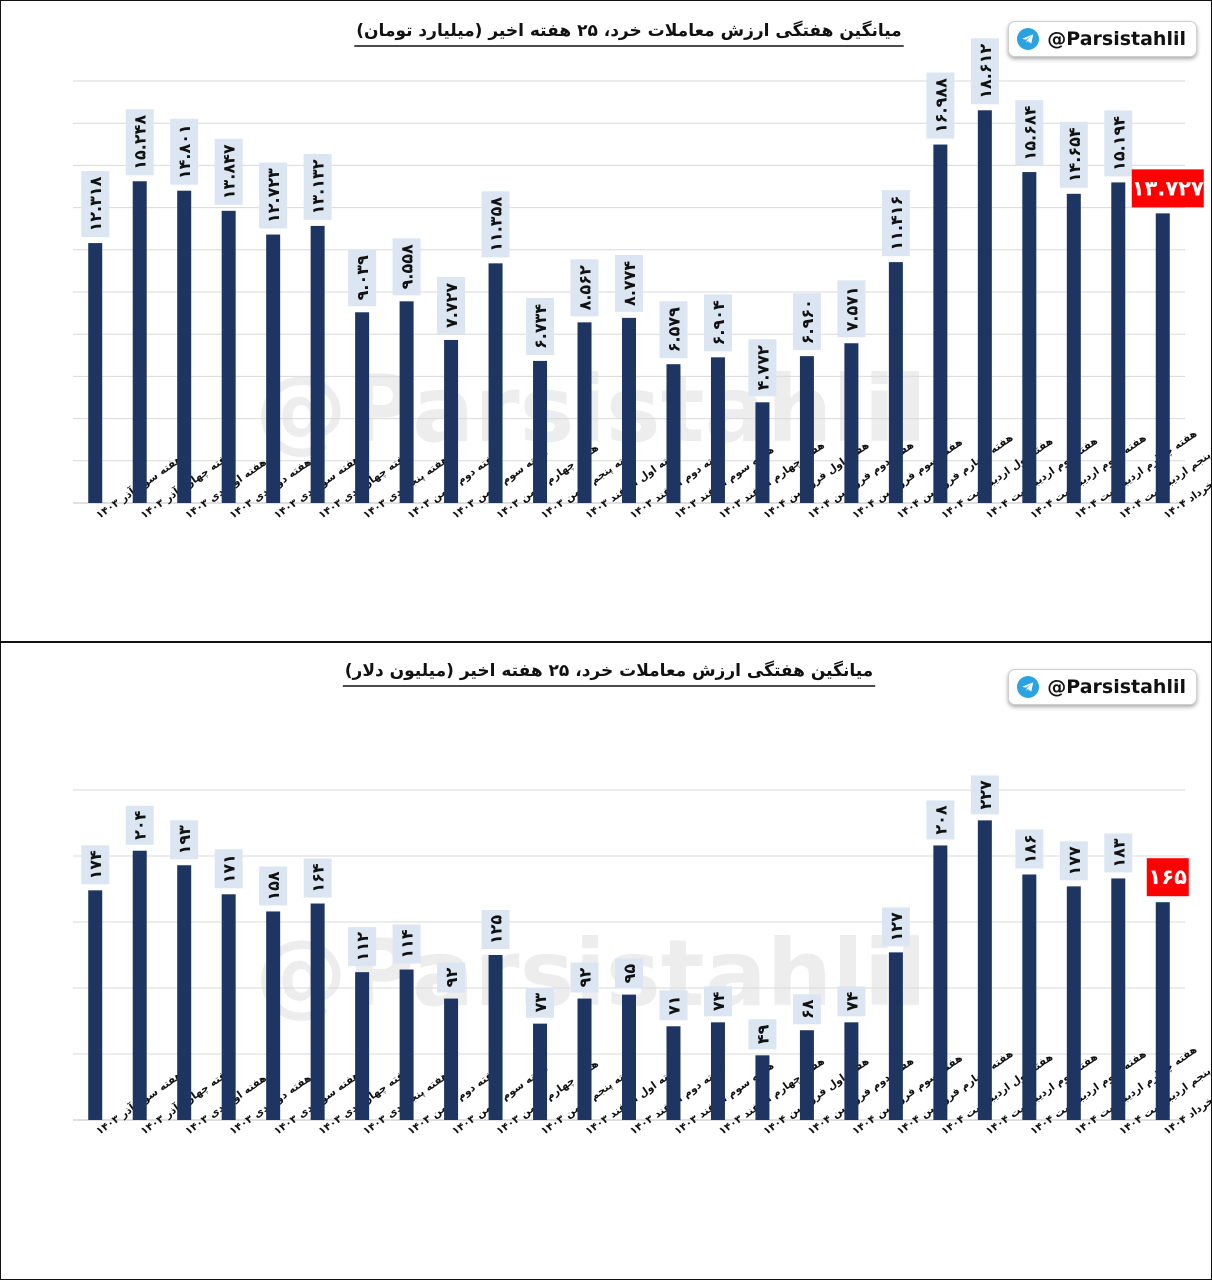 This screenshot has height=1280, width=1212. What do you see at coordinates (629, 283) in the screenshot?
I see `value-label: ۸.۷۷۴` at bounding box center [629, 283].